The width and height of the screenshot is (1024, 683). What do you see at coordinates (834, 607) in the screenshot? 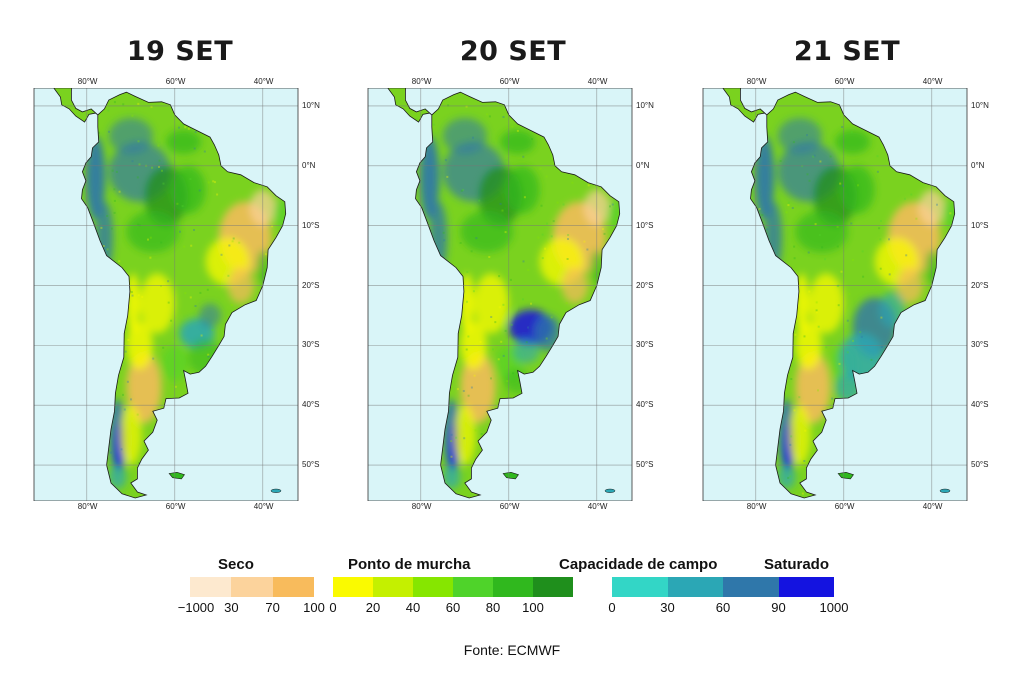
I see `legend-tick-label: 1000` at bounding box center [834, 607].